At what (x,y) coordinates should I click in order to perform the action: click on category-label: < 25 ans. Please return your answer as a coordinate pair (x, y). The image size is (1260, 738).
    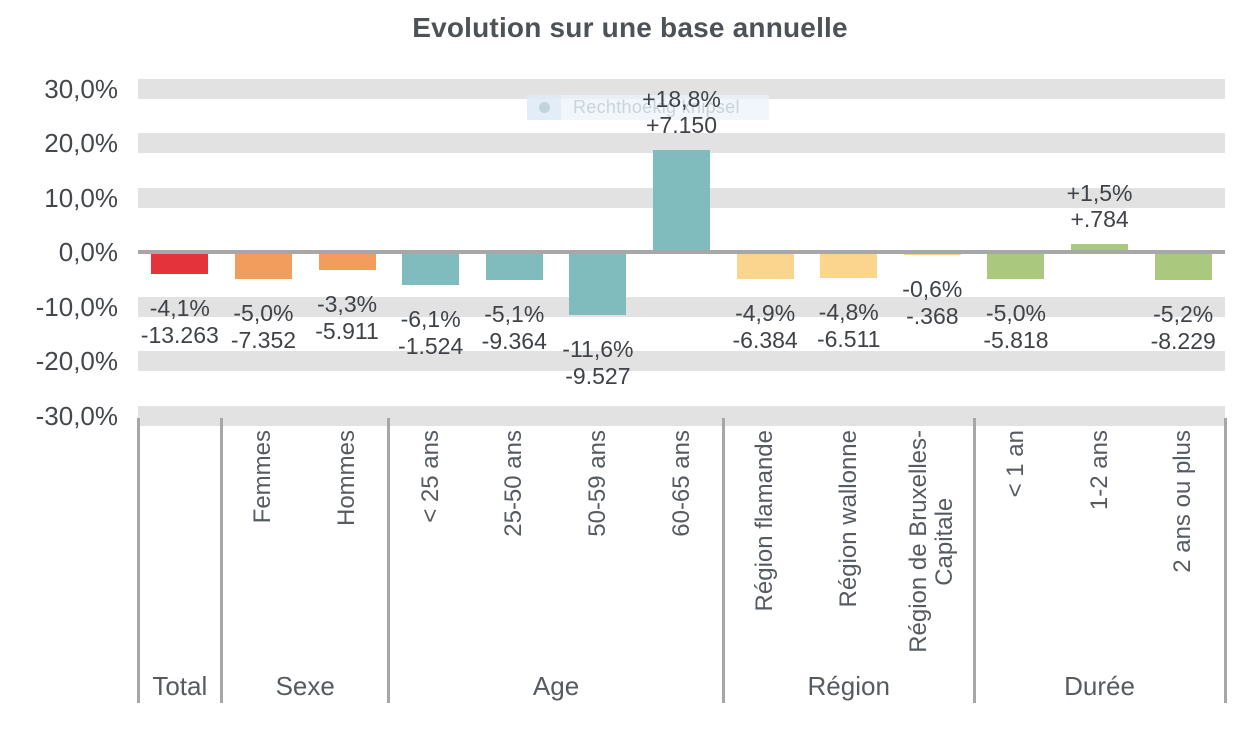
    Looking at the image, I should click on (430, 476).